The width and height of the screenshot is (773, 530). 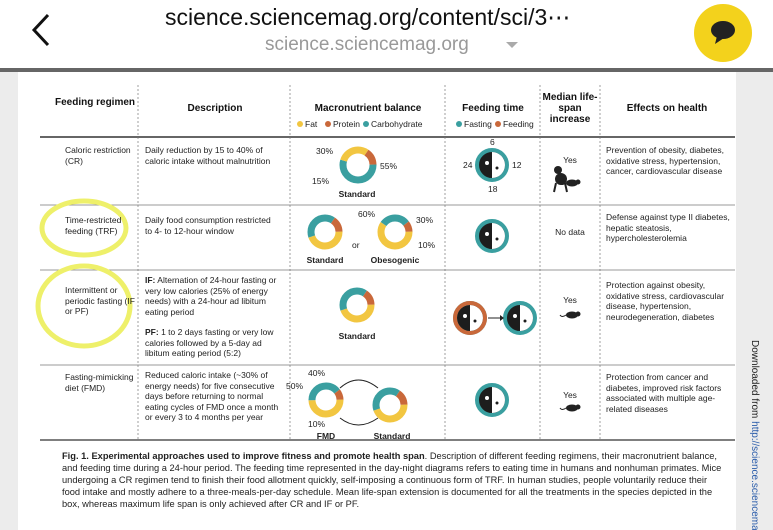 I want to click on regimen: Fasting-mimicking diet (FMD), so click(x=99, y=382).